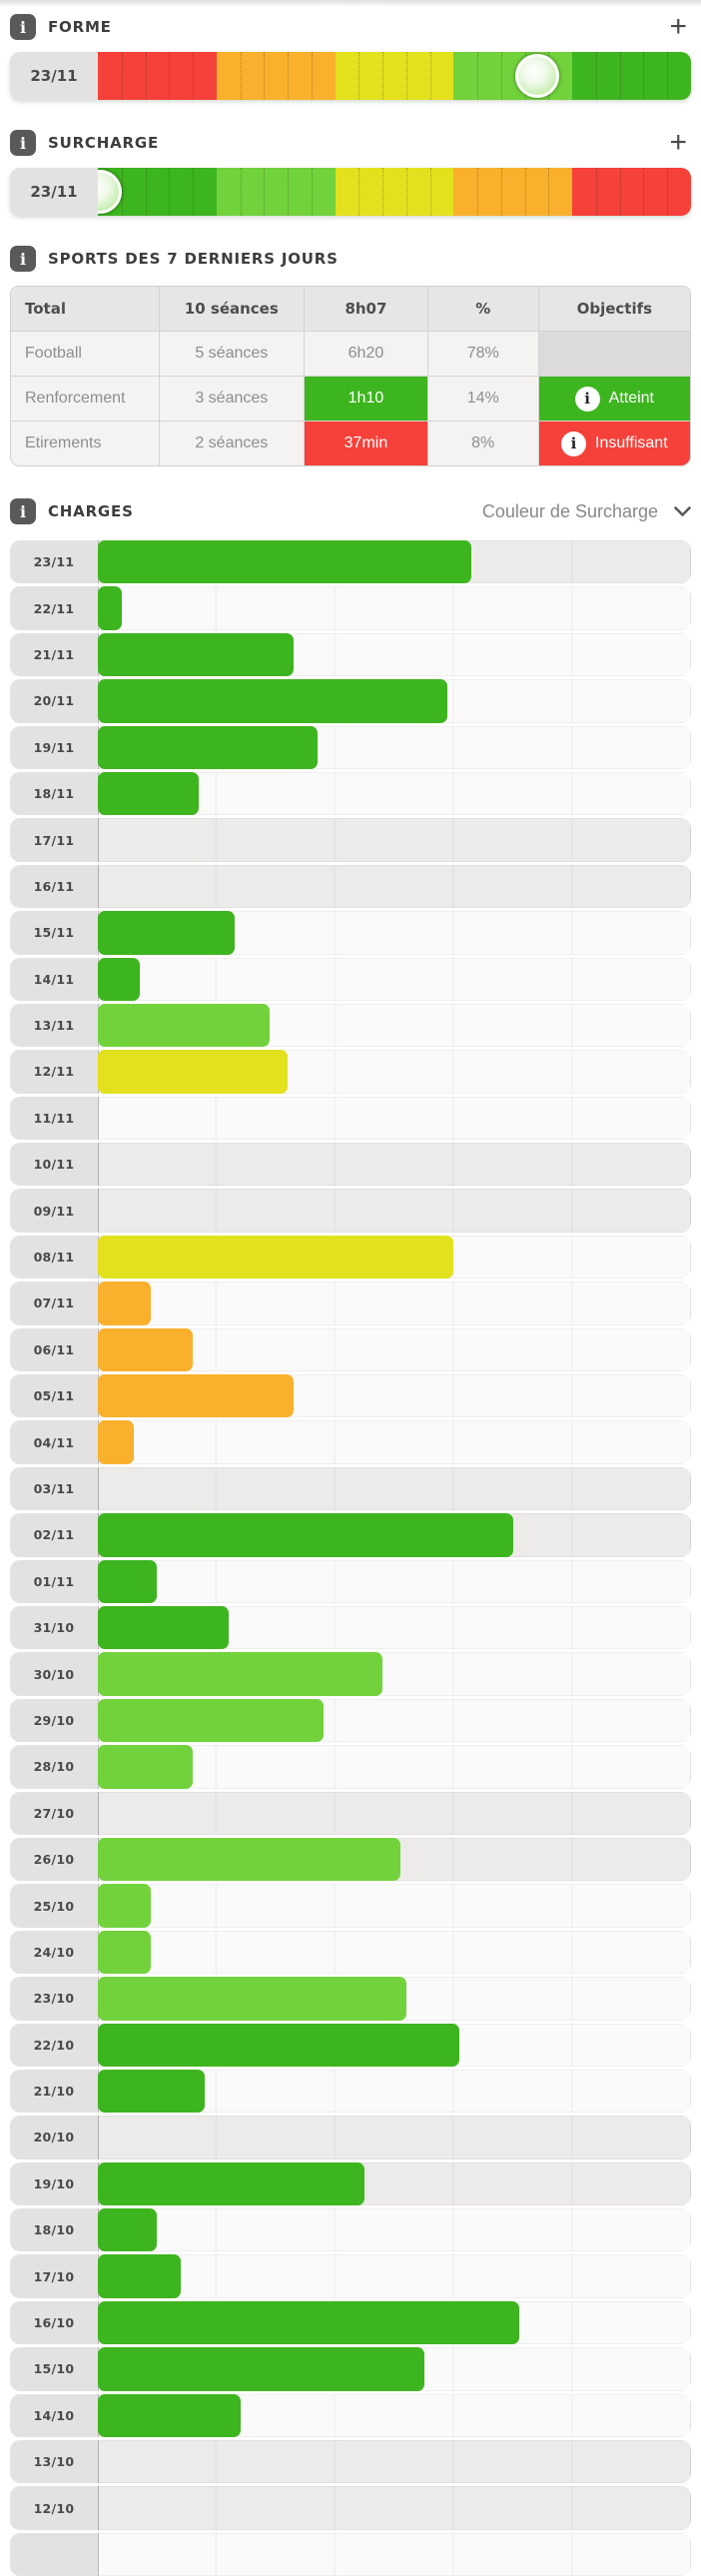  I want to click on chart-row: 29/10, so click(350, 1721).